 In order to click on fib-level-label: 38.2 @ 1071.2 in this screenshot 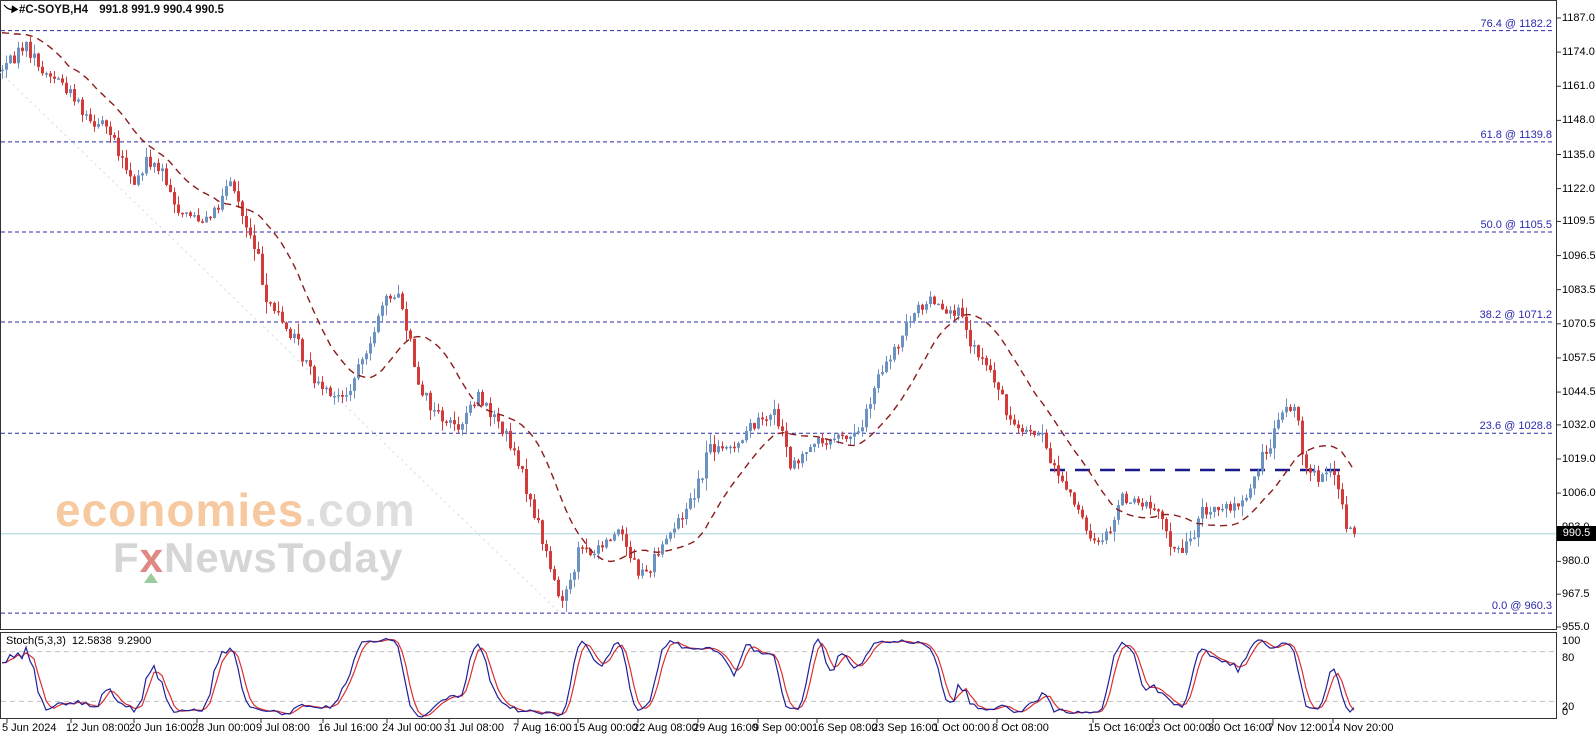, I will do `click(1515, 314)`.